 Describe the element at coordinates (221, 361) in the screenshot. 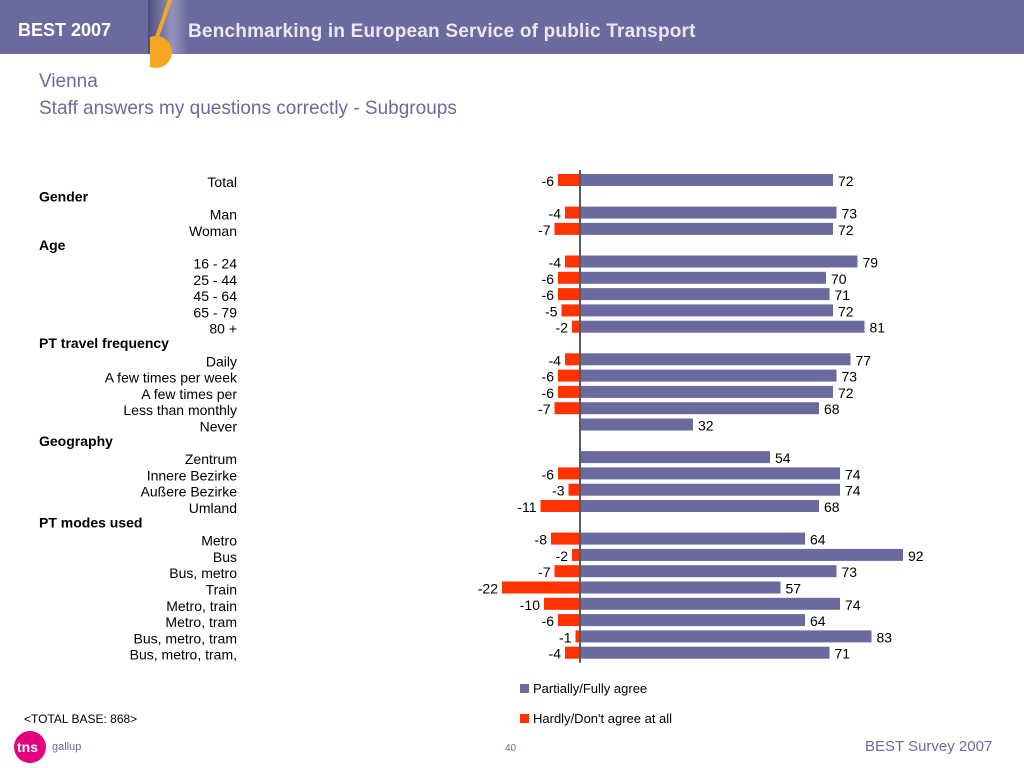

I see `row-label: Daily` at that location.